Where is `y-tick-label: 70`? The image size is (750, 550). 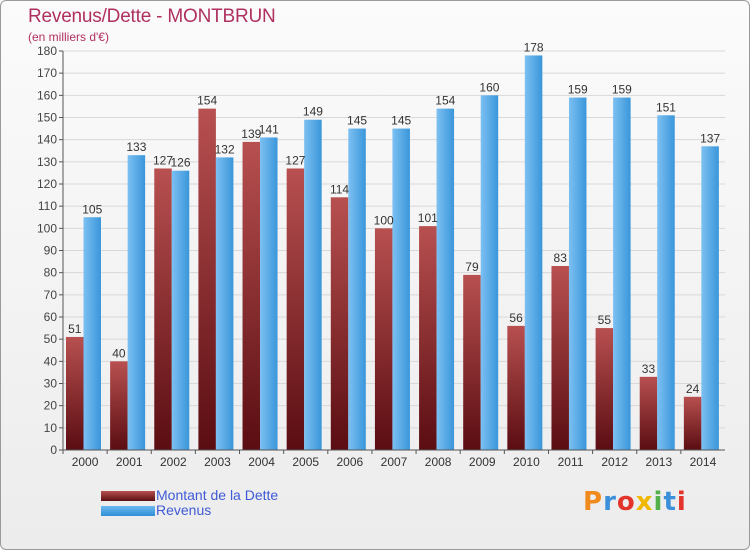 y-tick-label: 70 is located at coordinates (51, 295).